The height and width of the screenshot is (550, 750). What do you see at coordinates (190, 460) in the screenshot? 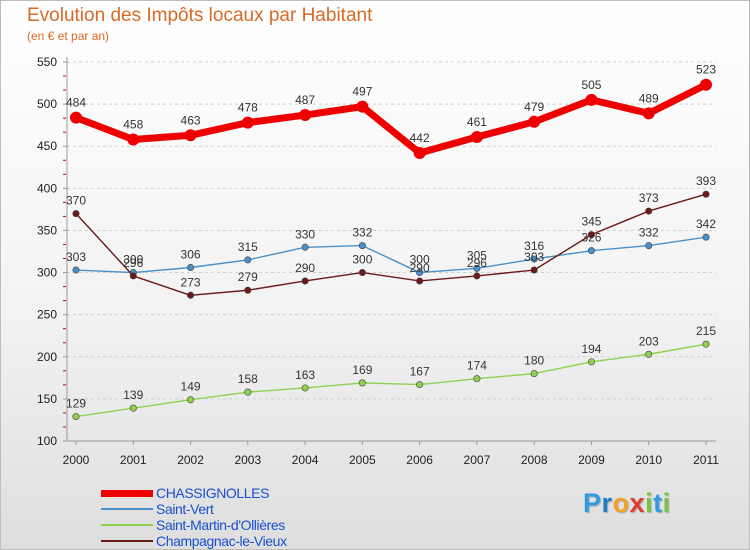
I see `x-tick-label: 2002` at bounding box center [190, 460].